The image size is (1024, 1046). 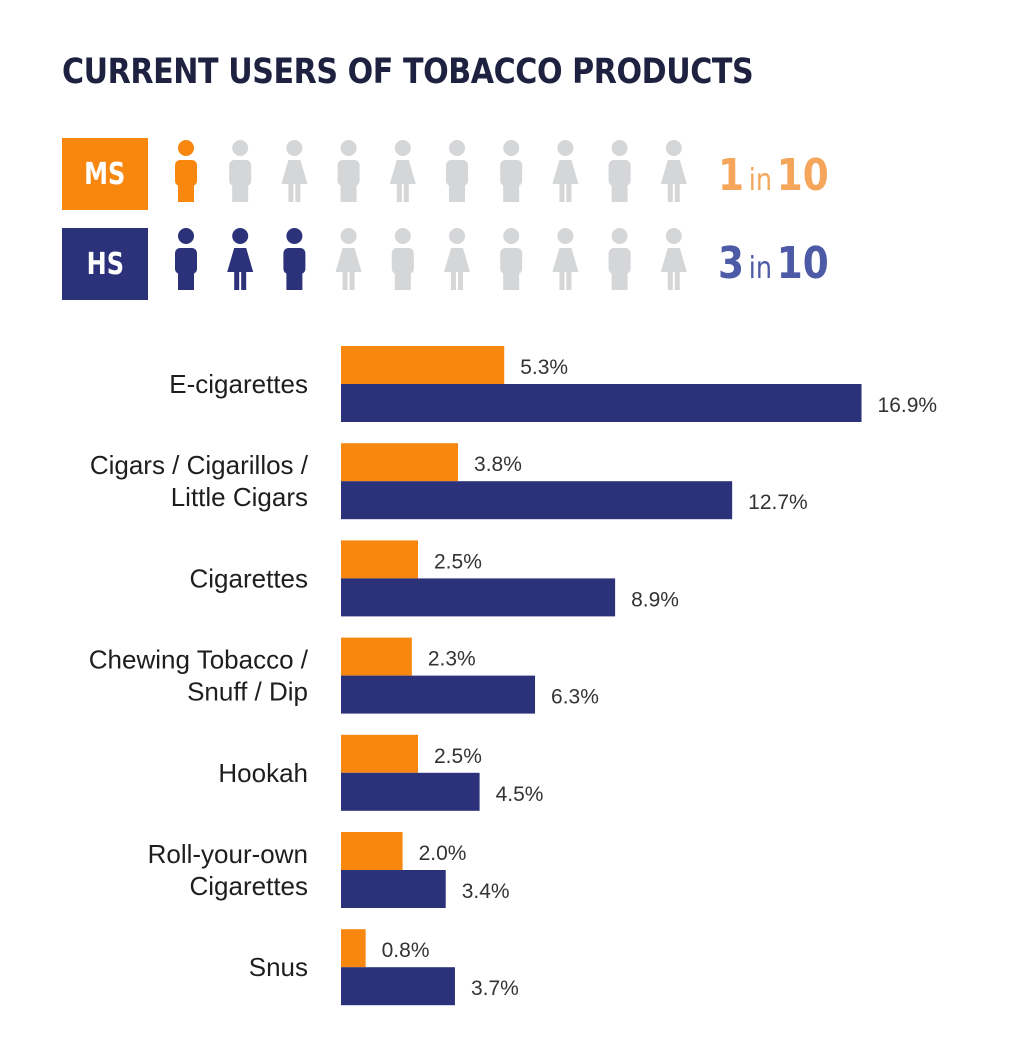 What do you see at coordinates (773, 175) in the screenshot?
I see `ms-ratio: 1 in 10` at bounding box center [773, 175].